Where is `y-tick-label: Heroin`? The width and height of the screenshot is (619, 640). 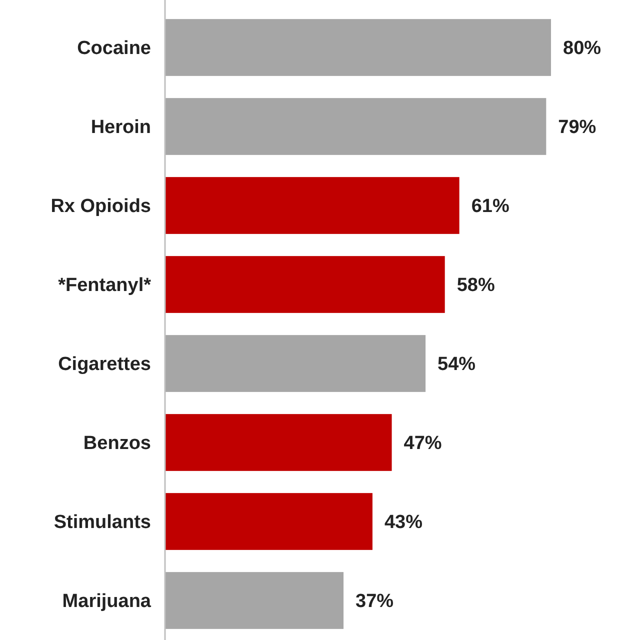 y-tick-label: Heroin is located at coordinates (120, 127).